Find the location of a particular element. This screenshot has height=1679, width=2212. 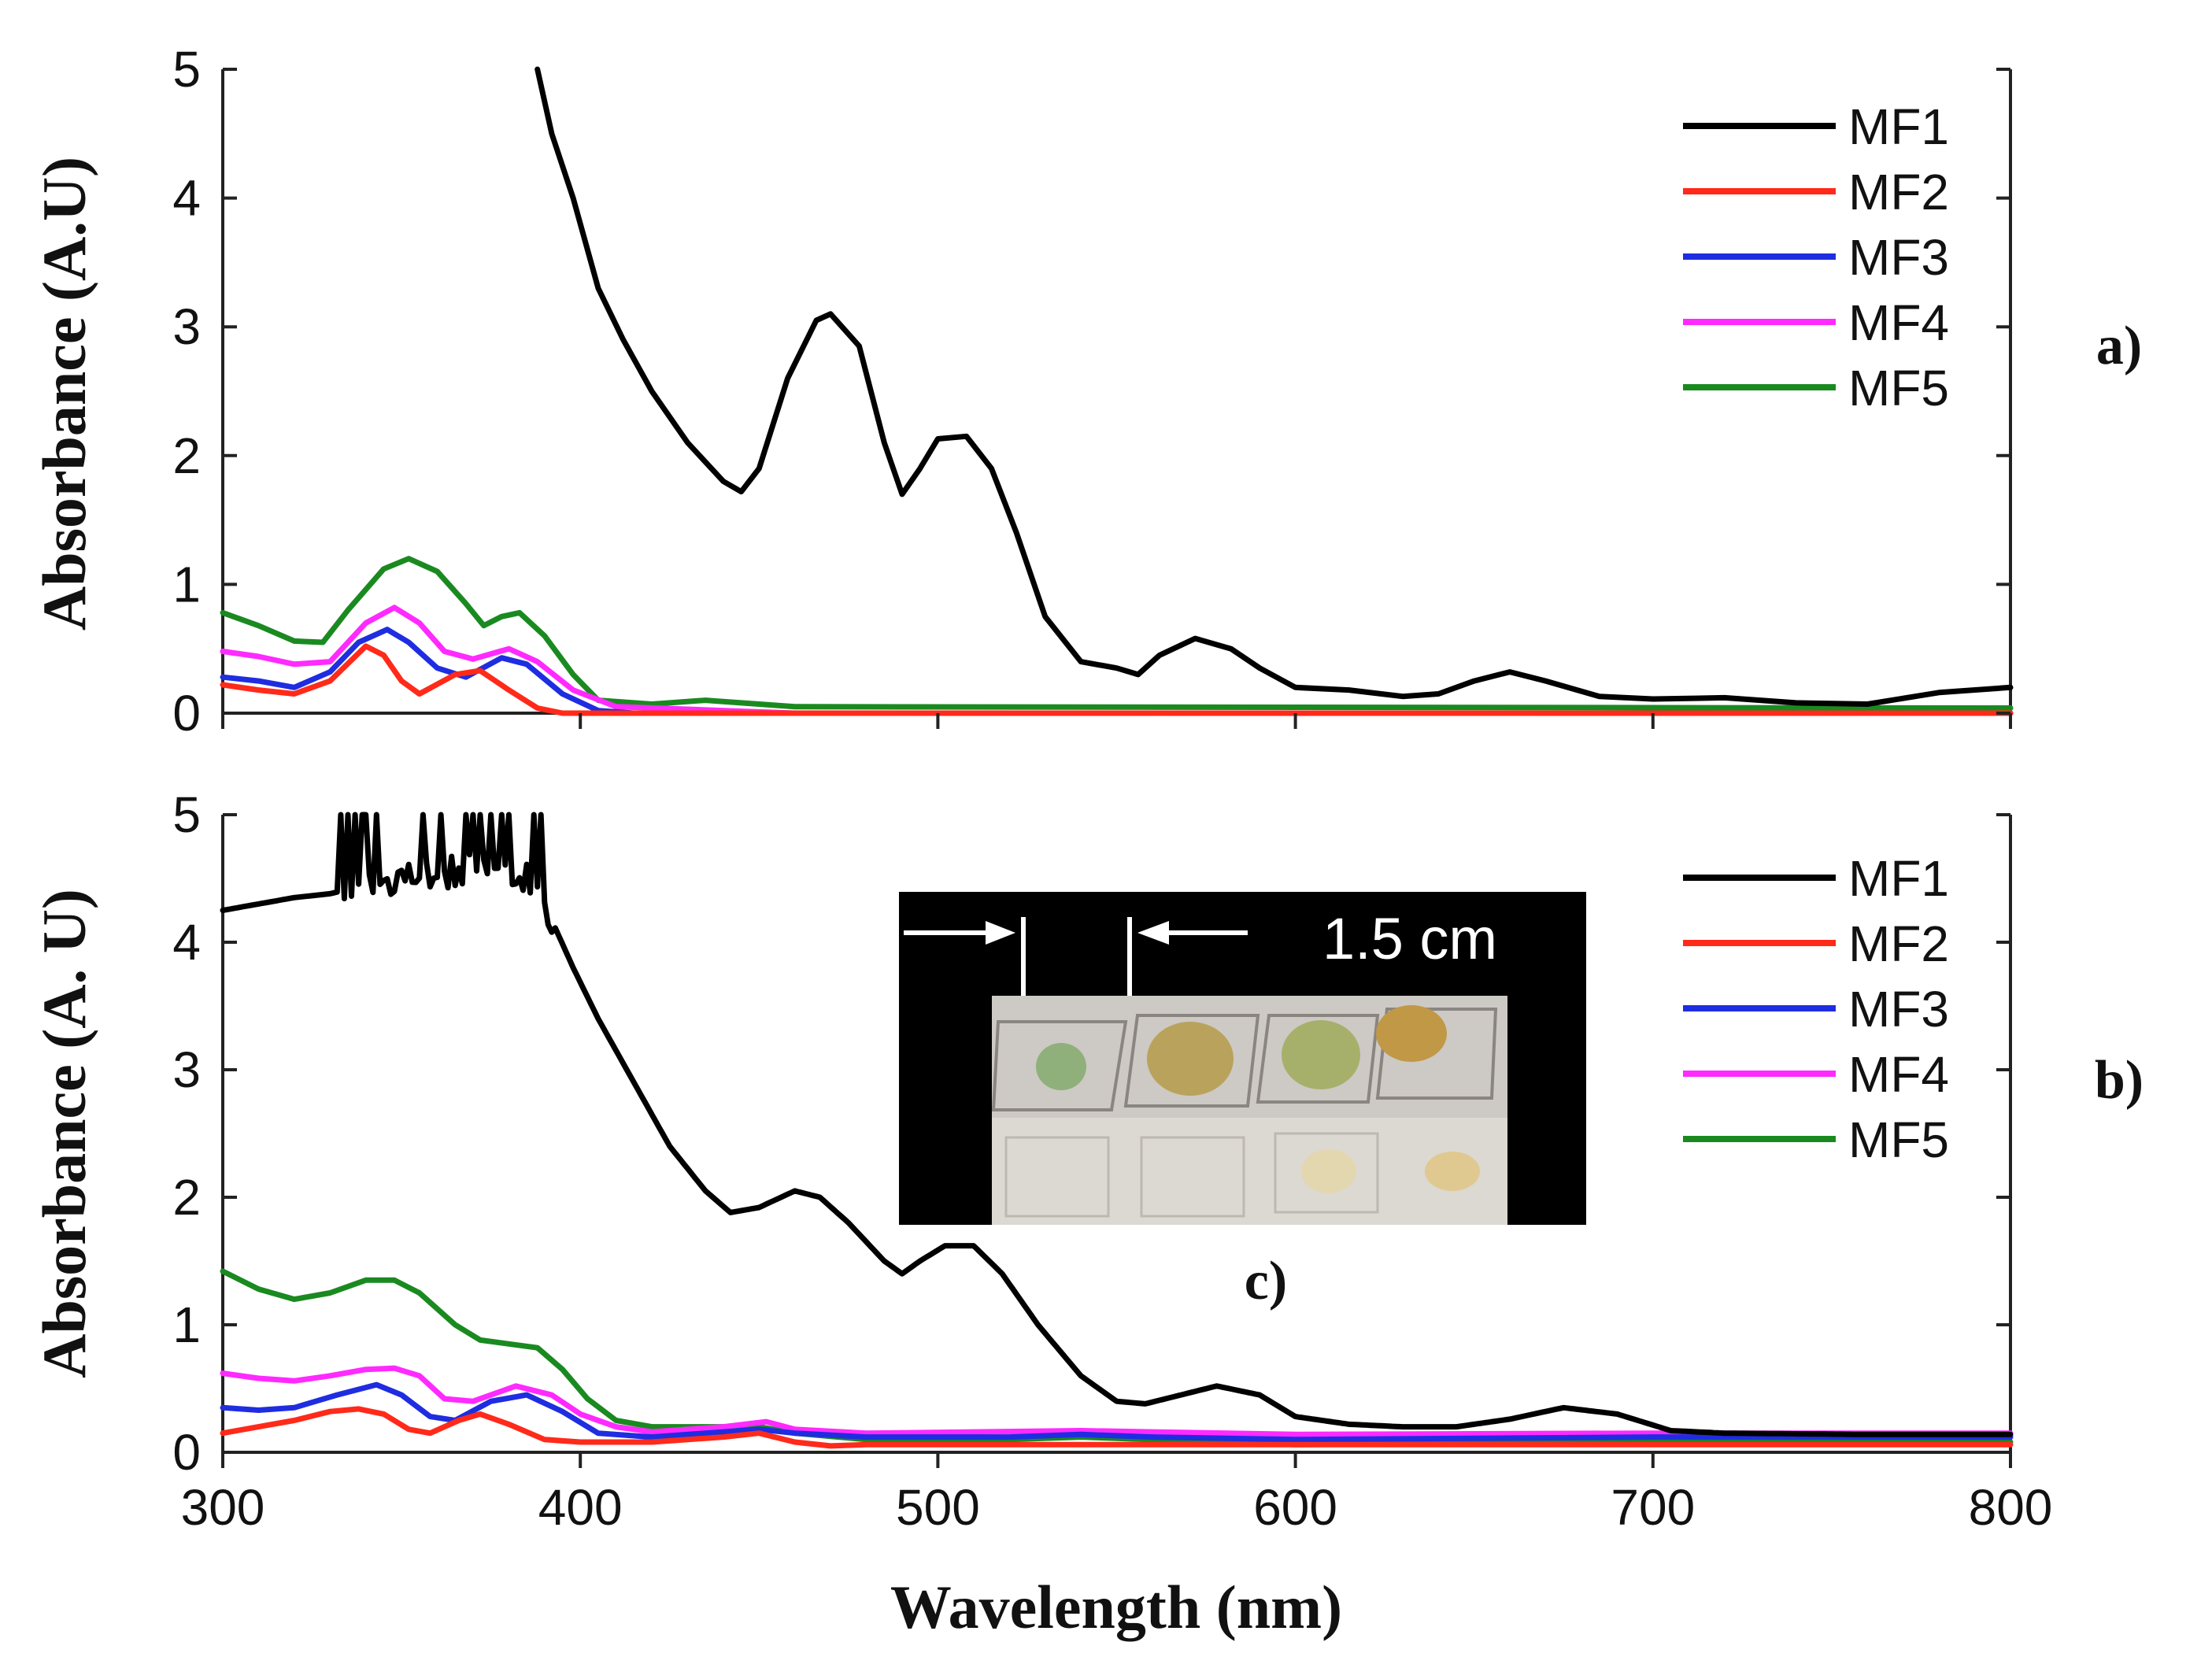

panel-a-legend-label-mf3: MF3 is located at coordinates (1898, 257).